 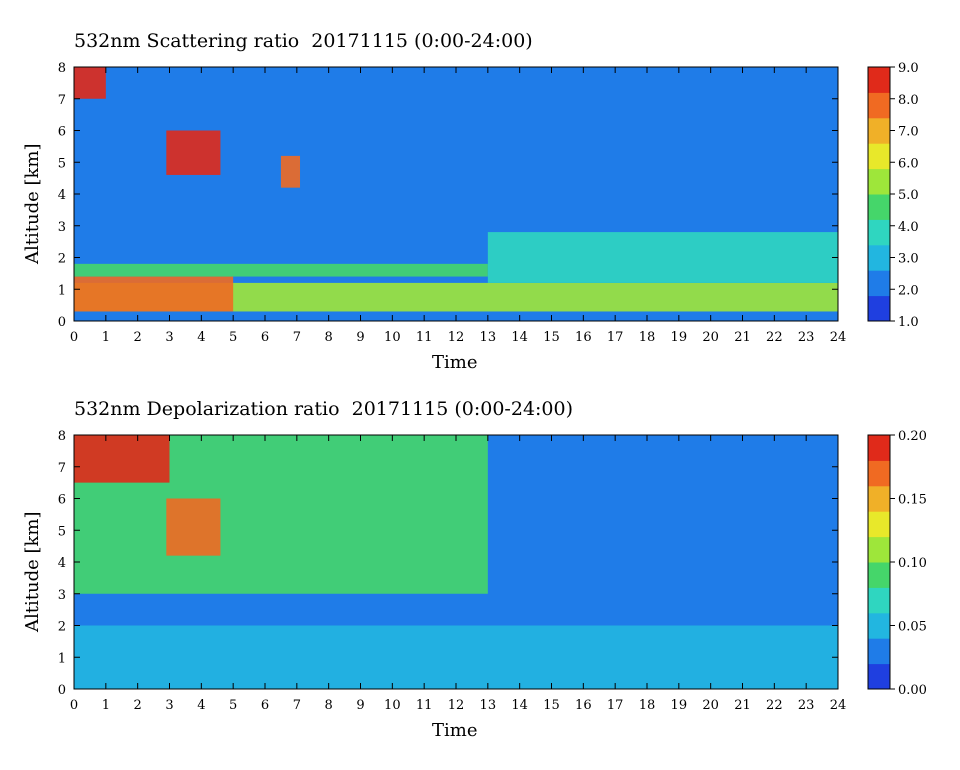 I want to click on colorbar-tick-label: 9.0, so click(x=908, y=68).